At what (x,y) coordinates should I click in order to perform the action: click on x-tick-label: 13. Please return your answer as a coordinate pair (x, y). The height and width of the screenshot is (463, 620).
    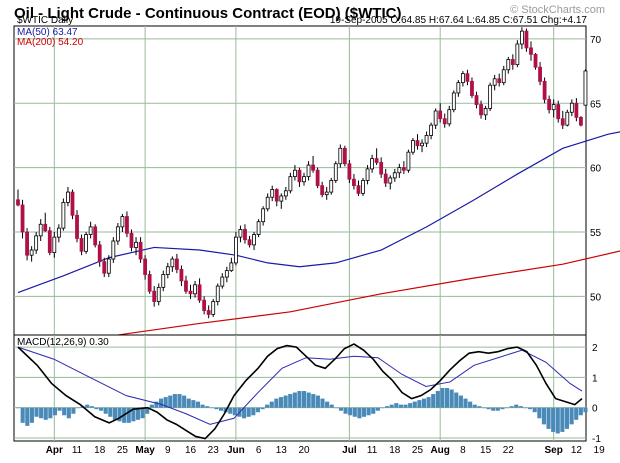
    Looking at the image, I should click on (282, 450).